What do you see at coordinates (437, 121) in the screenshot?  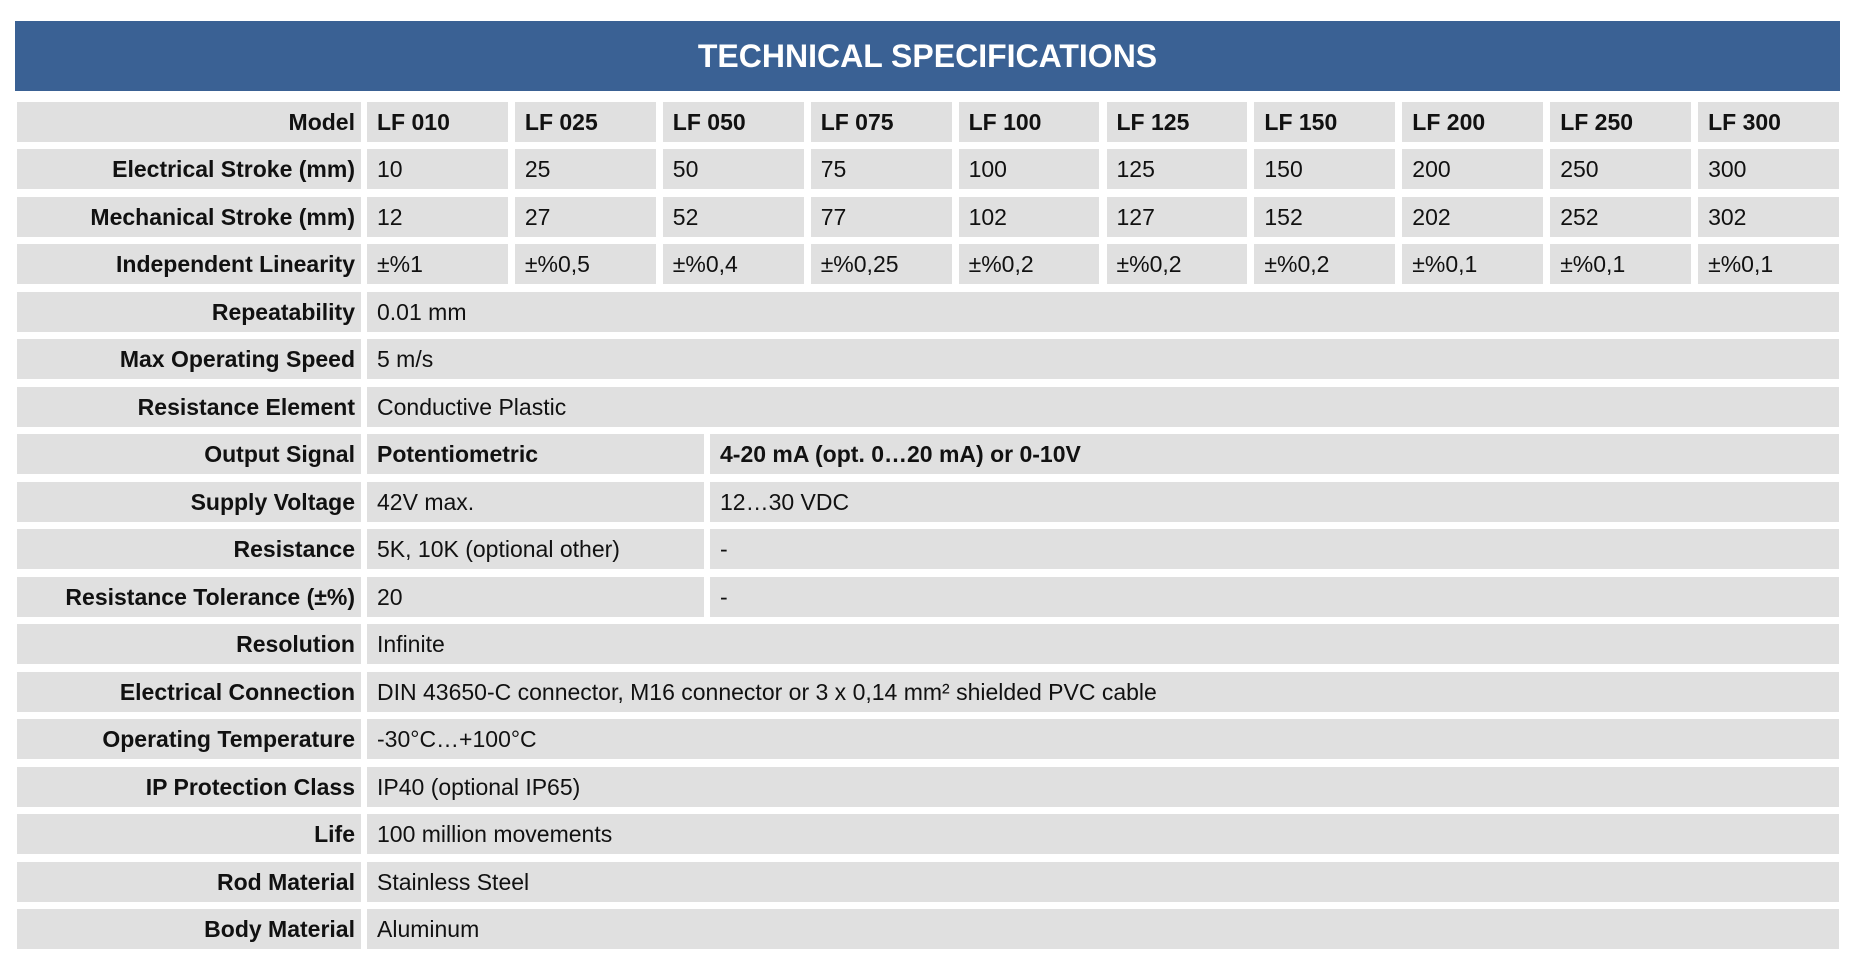 I see `value-cell: LF 010` at bounding box center [437, 121].